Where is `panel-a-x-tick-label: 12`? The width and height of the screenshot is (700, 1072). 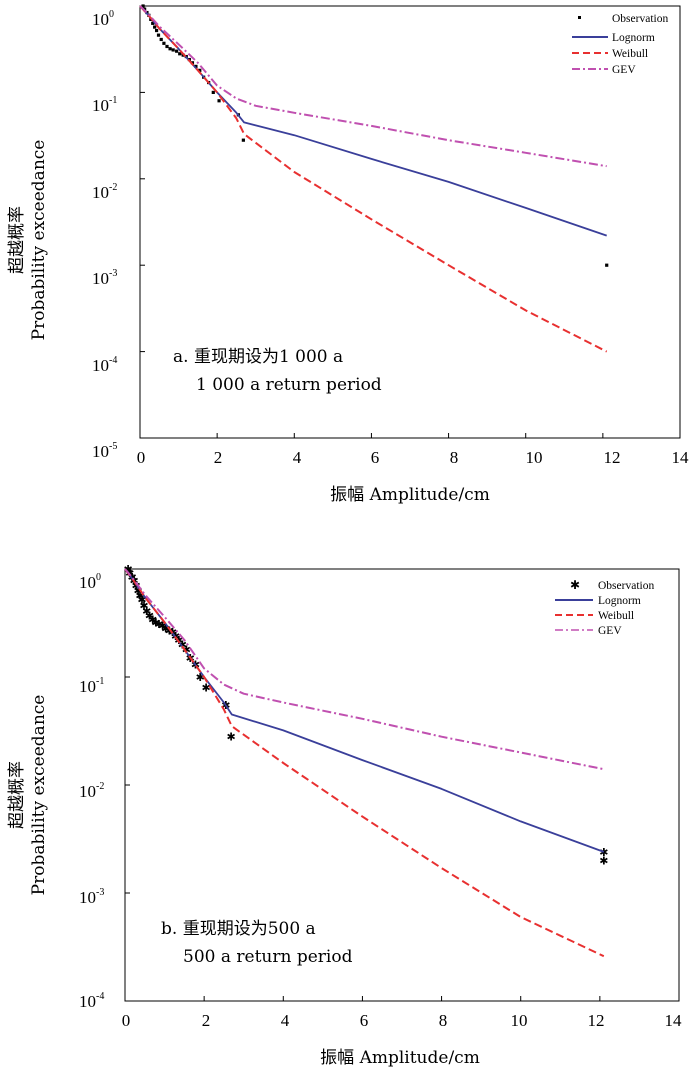 panel-a-x-tick-label: 12 is located at coordinates (612, 457).